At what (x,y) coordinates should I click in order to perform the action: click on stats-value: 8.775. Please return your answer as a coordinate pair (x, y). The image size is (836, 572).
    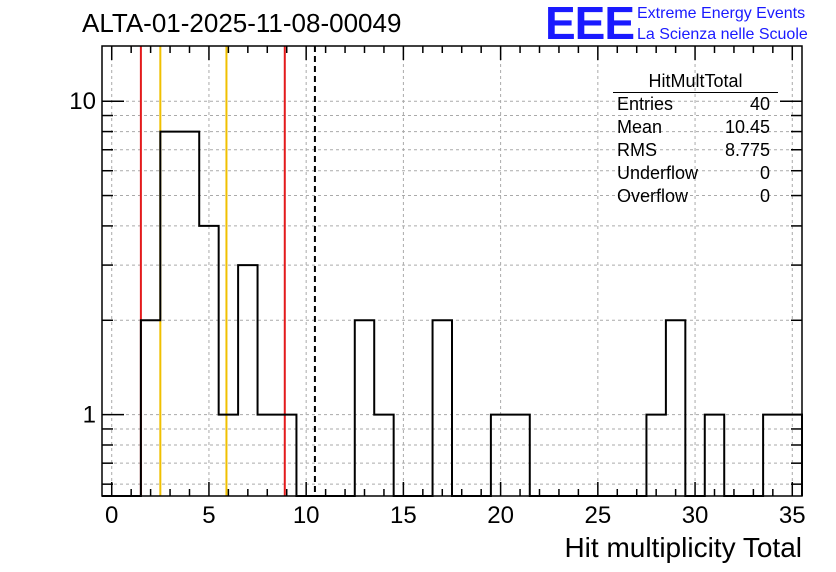
    Looking at the image, I should click on (747, 150).